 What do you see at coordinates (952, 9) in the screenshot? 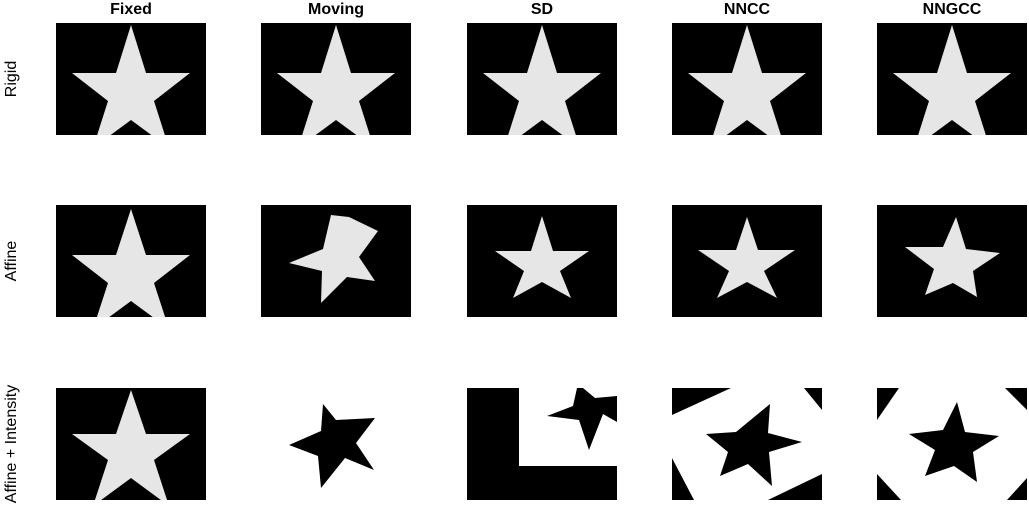
I see `column-title-nngcc: NNGCC` at bounding box center [952, 9].